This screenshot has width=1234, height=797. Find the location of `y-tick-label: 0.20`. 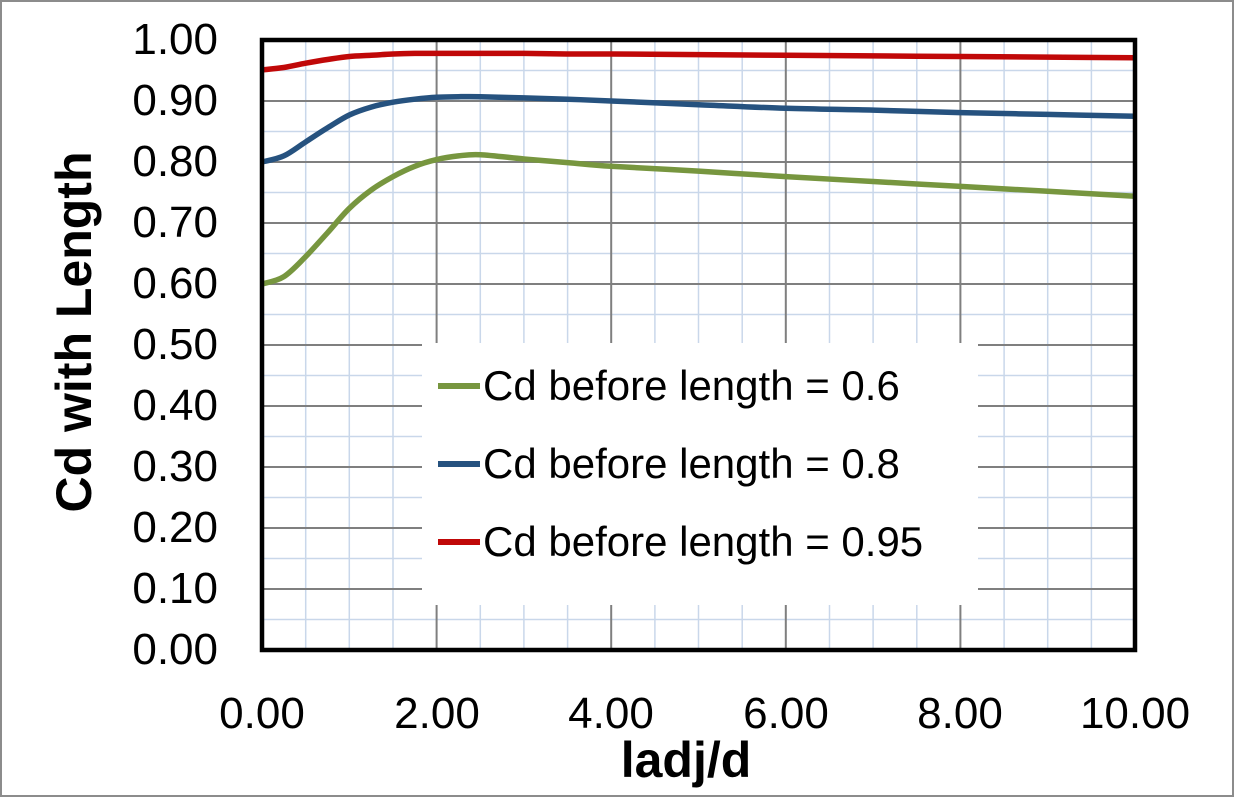

y-tick-label: 0.20 is located at coordinates (175, 527).